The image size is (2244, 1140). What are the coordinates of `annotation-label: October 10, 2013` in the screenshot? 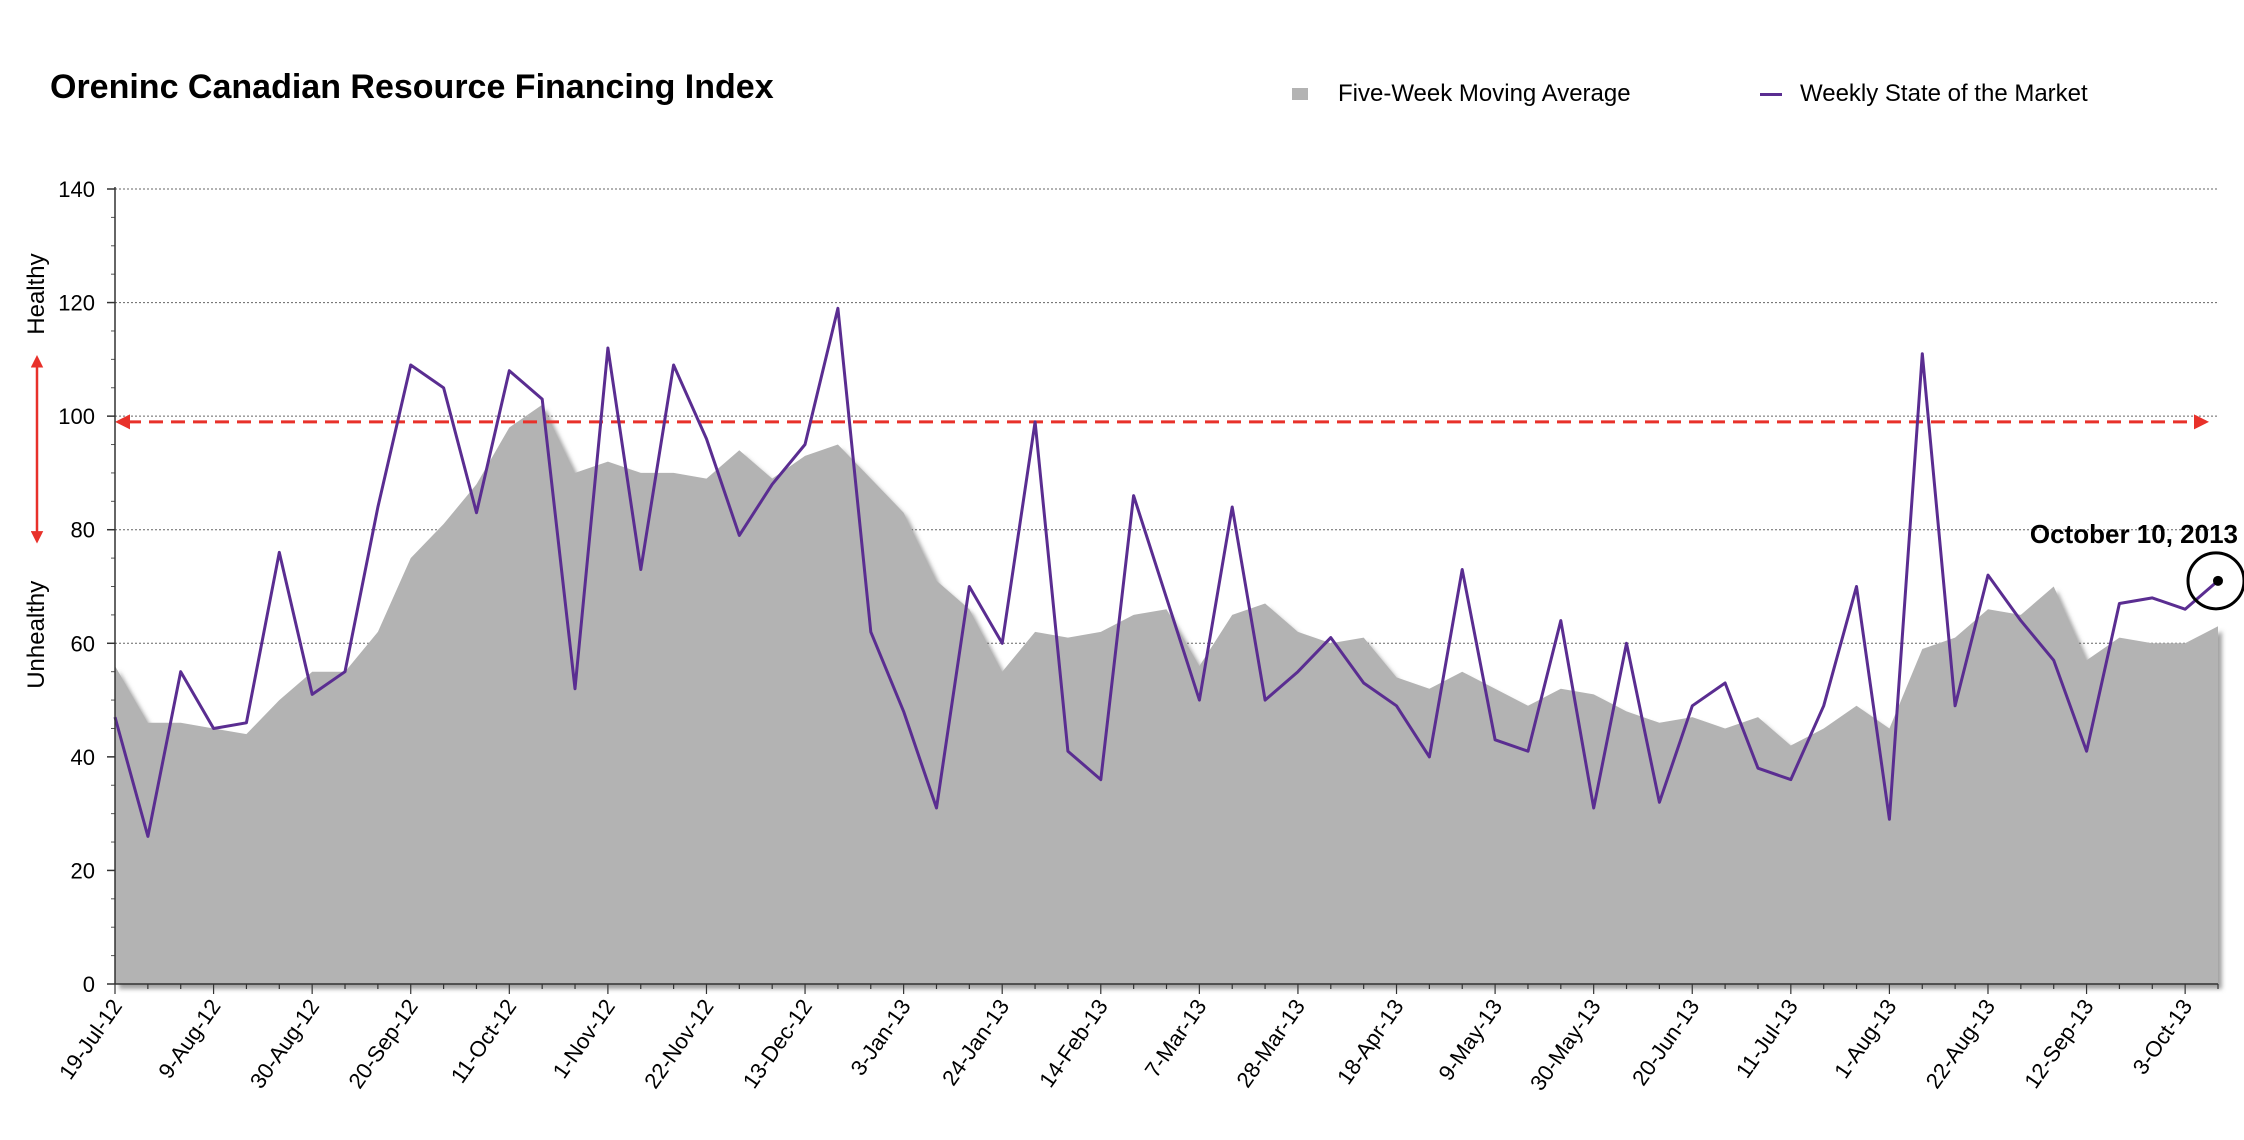 It's located at (2134, 534).